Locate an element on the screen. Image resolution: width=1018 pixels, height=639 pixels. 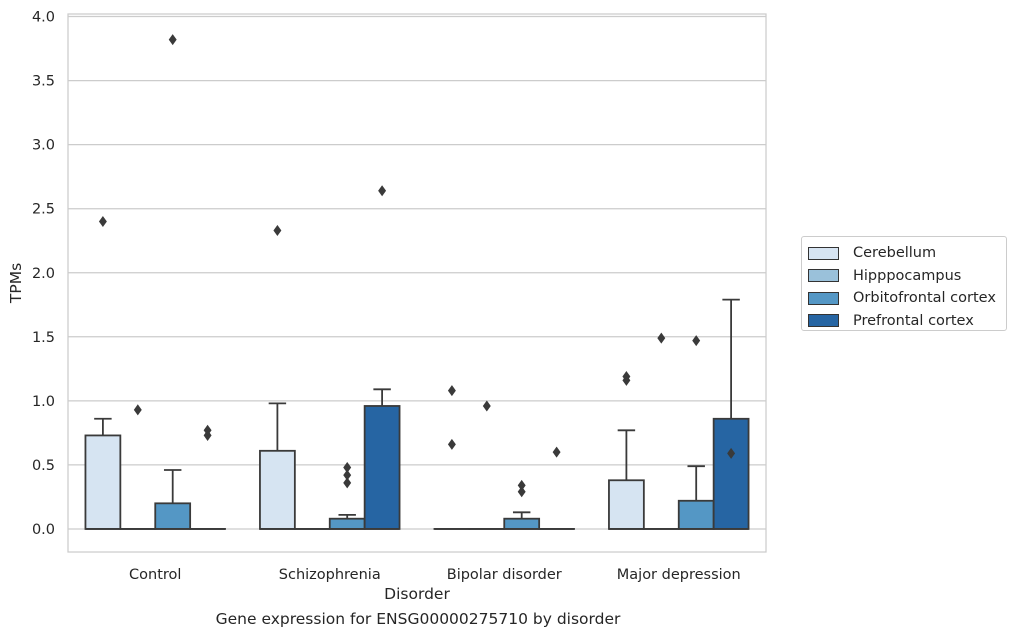
y-tick-label: 1.5 is located at coordinates (43, 338).